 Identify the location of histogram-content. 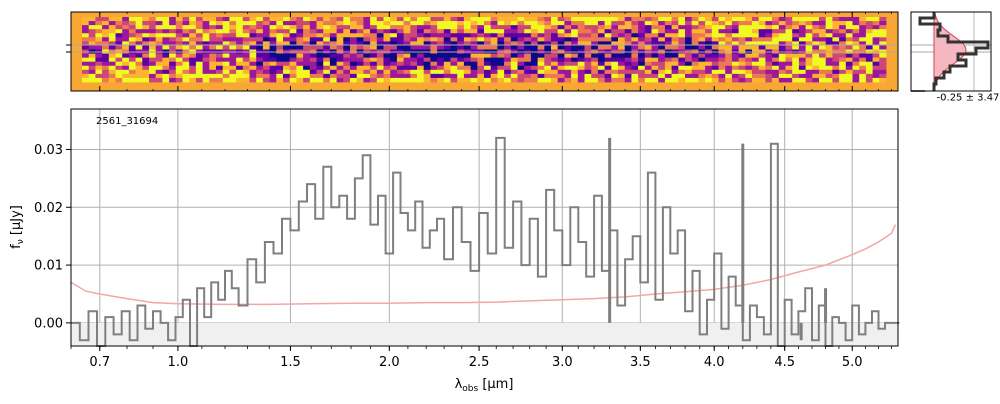
(951, 51).